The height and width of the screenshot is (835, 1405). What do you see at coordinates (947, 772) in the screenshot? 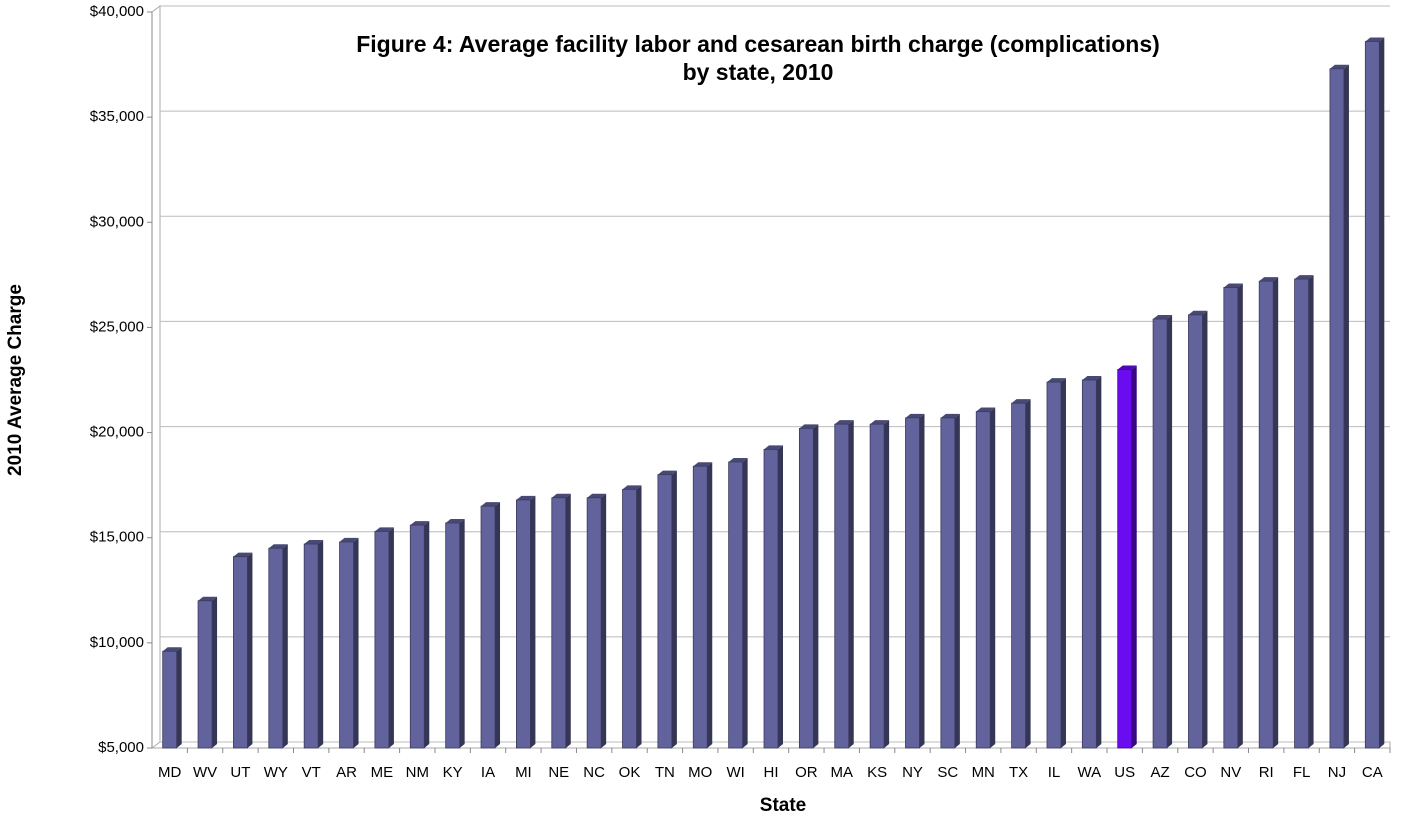
I see `x-tick-label: SC` at bounding box center [947, 772].